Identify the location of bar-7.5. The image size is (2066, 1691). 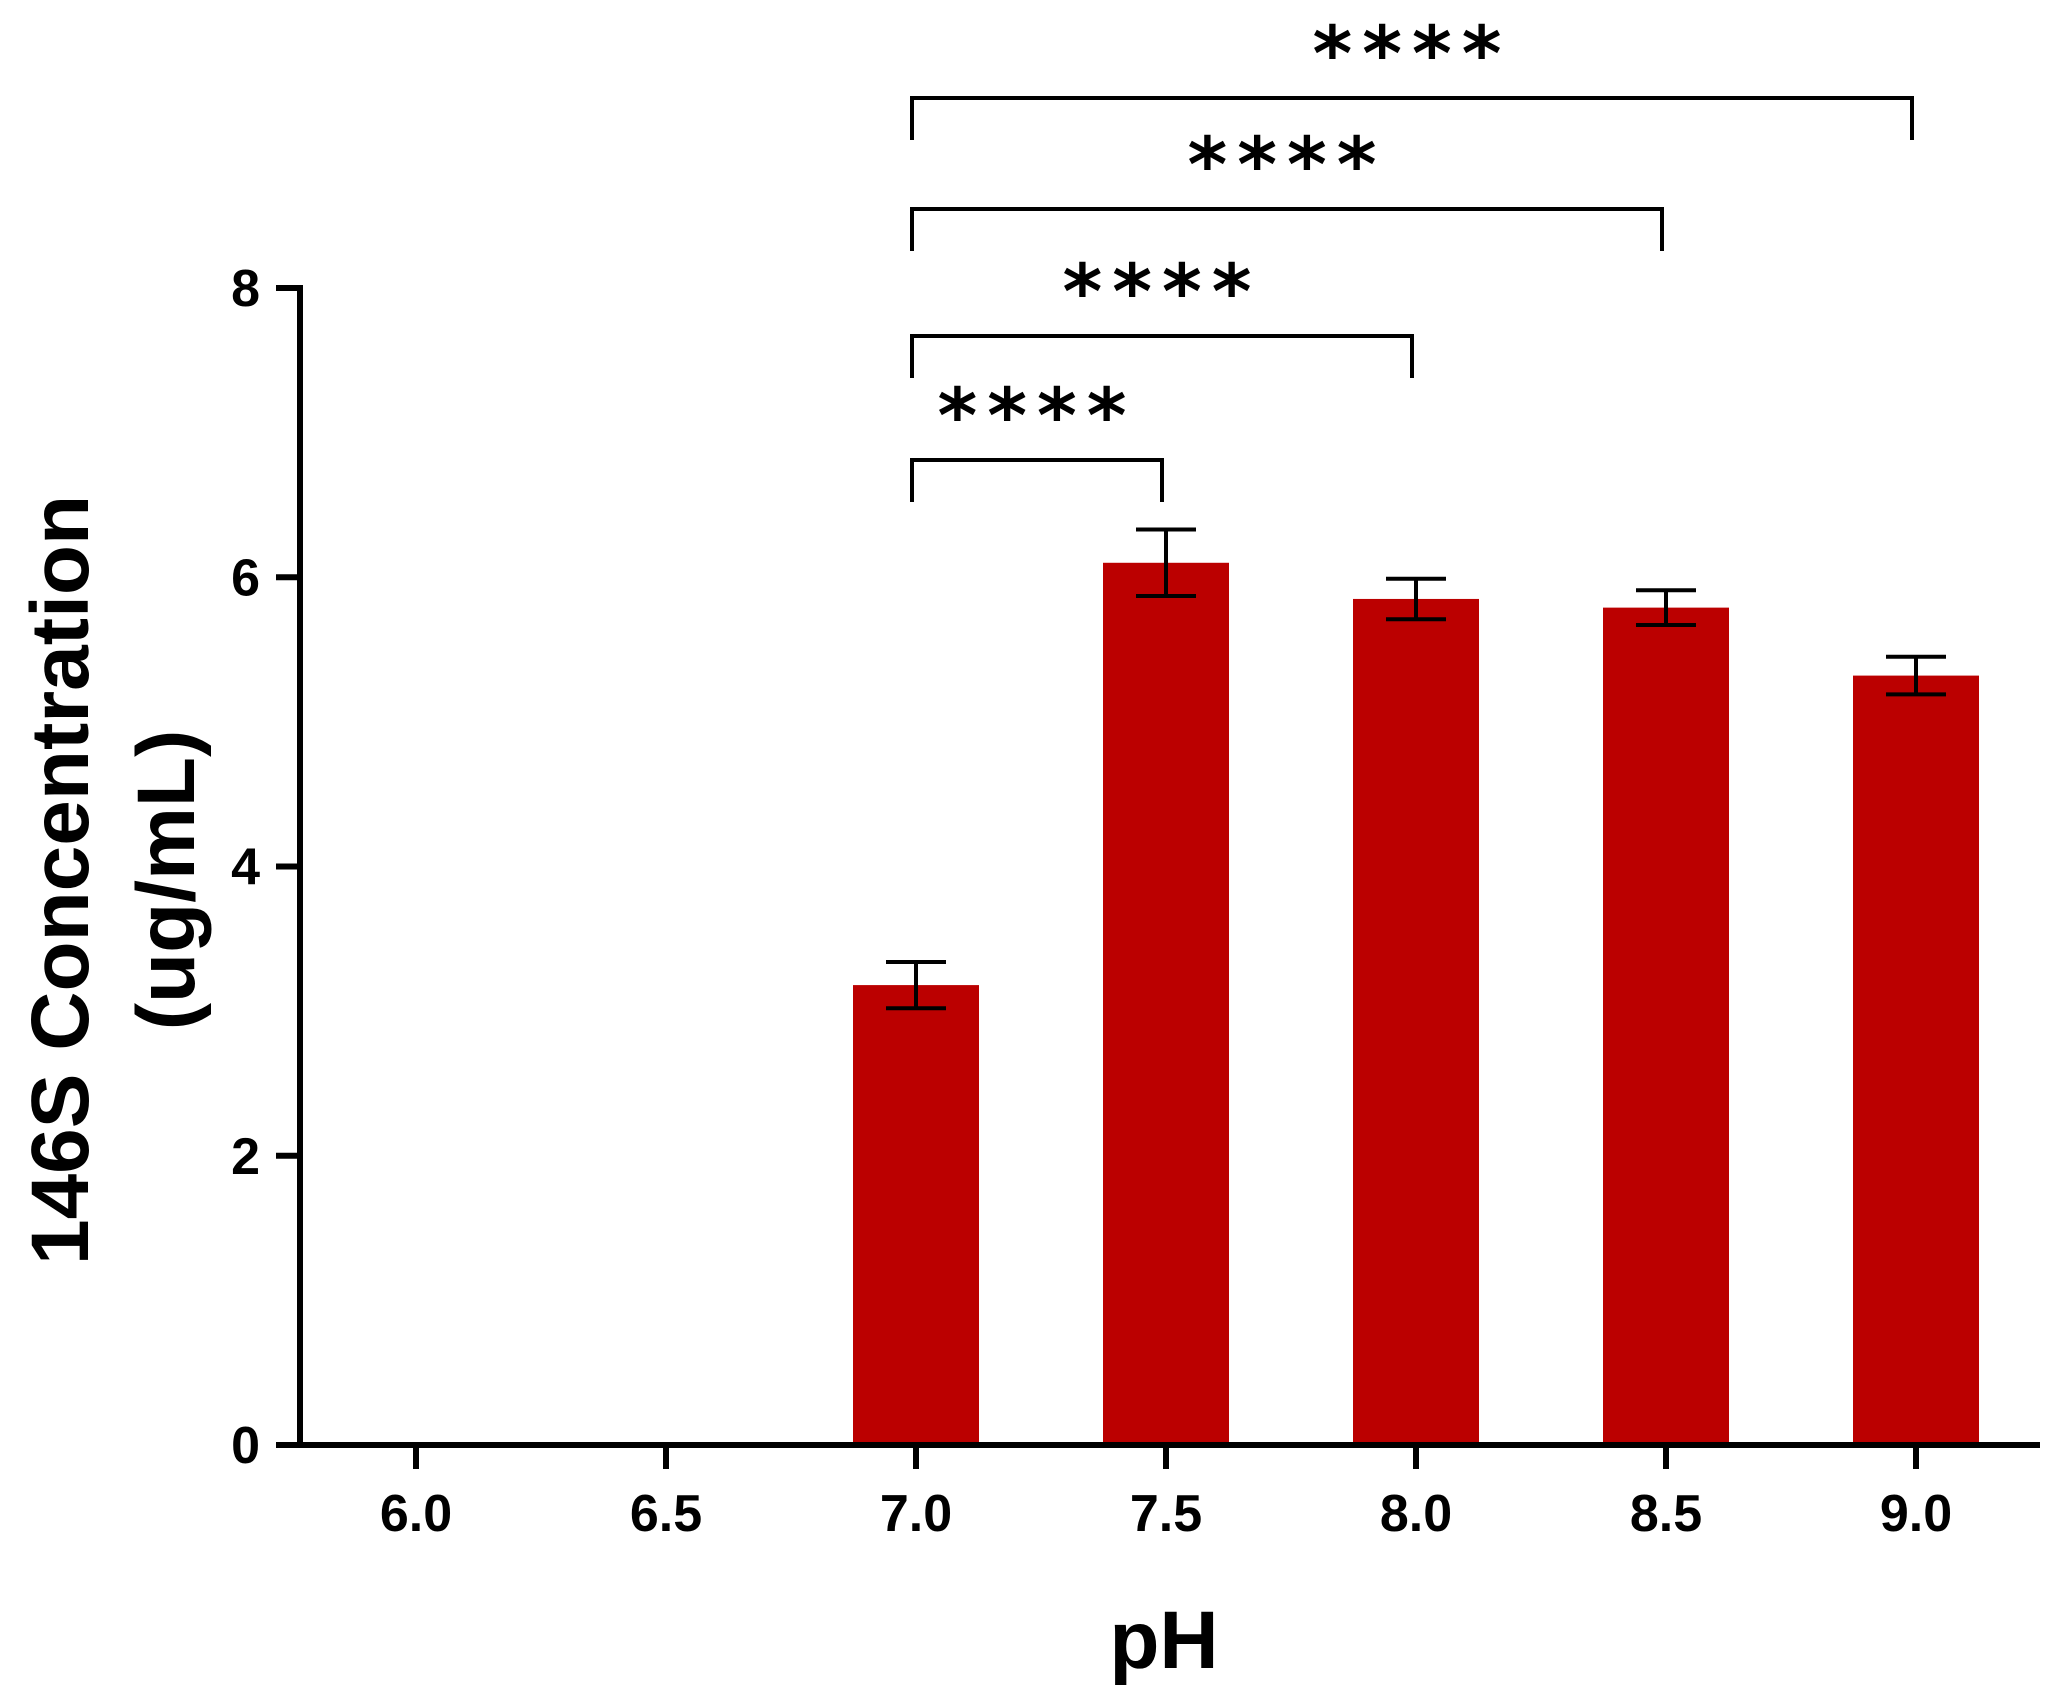
(1166, 1003).